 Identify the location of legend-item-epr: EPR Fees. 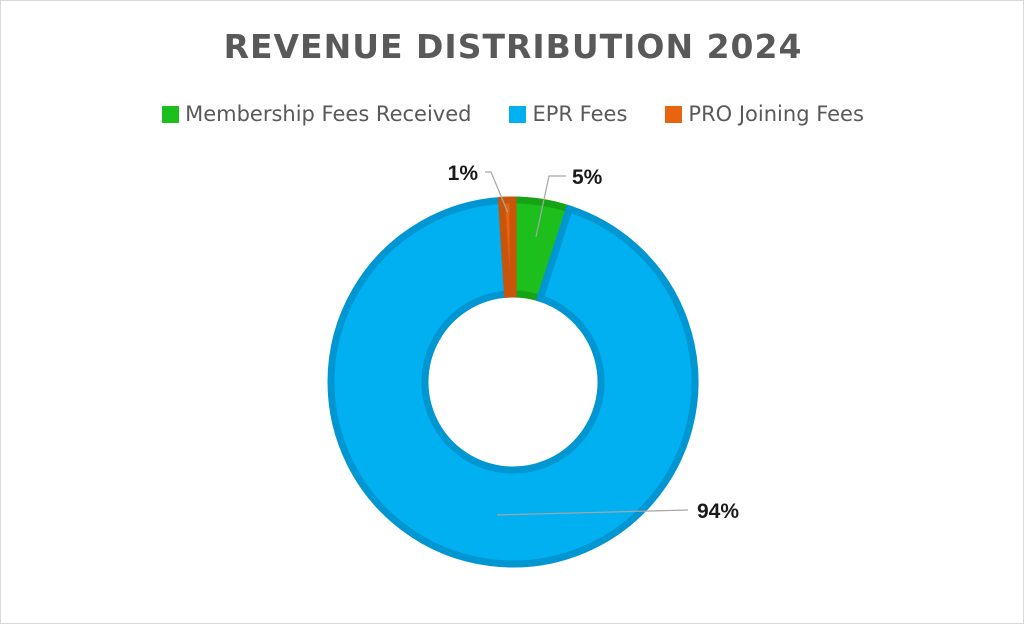
(568, 114).